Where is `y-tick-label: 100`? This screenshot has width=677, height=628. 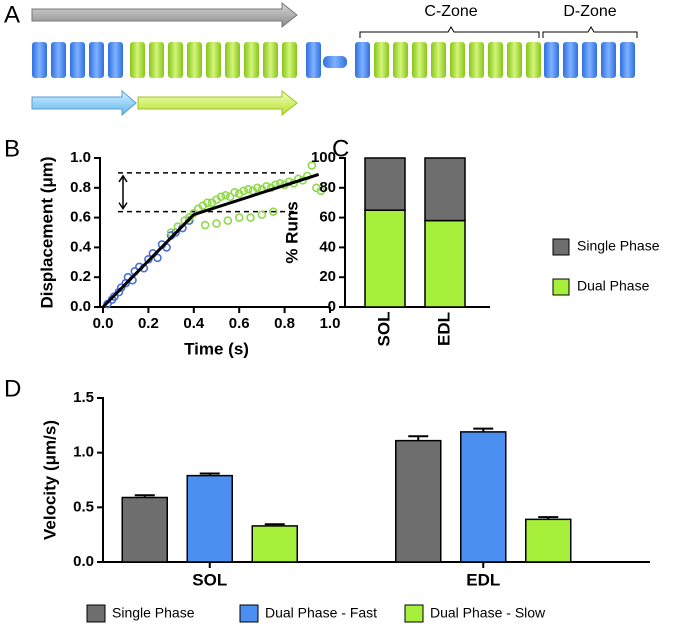
y-tick-label: 100 is located at coordinates (323, 157).